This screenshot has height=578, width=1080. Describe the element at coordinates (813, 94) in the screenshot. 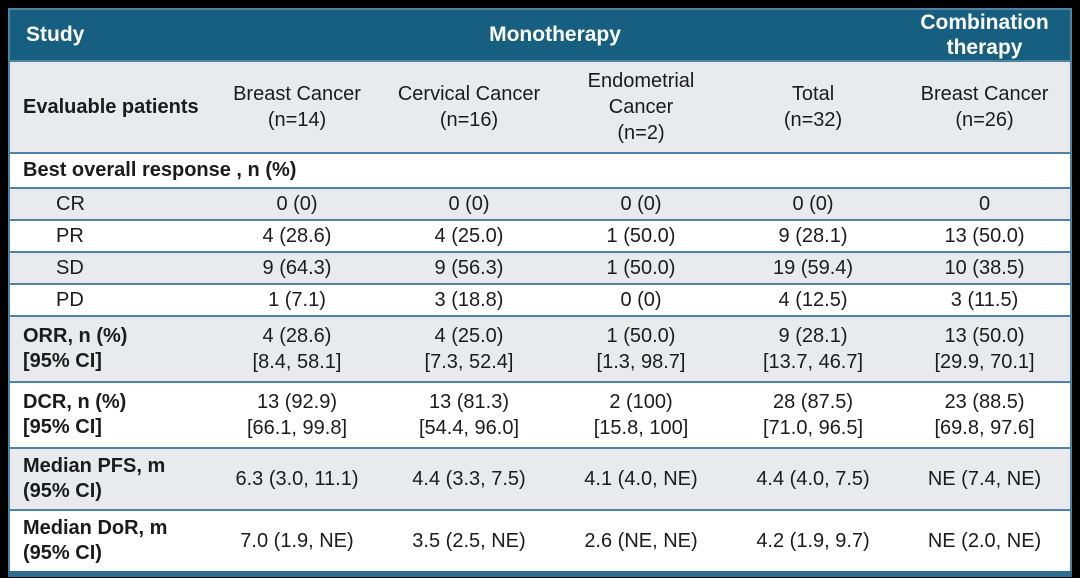

I see `cohort-name: Total` at that location.